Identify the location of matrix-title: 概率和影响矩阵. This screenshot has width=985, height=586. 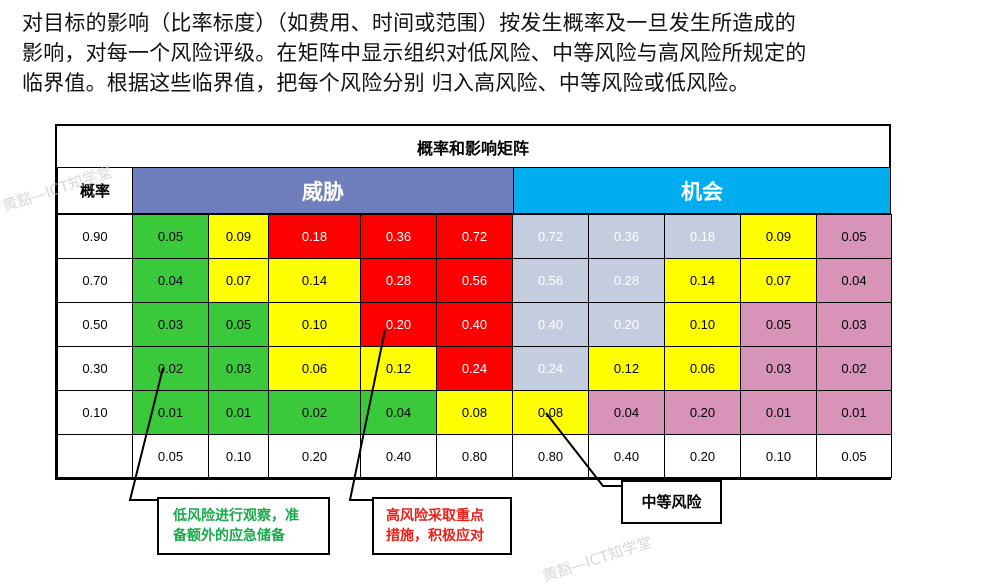
(472, 148).